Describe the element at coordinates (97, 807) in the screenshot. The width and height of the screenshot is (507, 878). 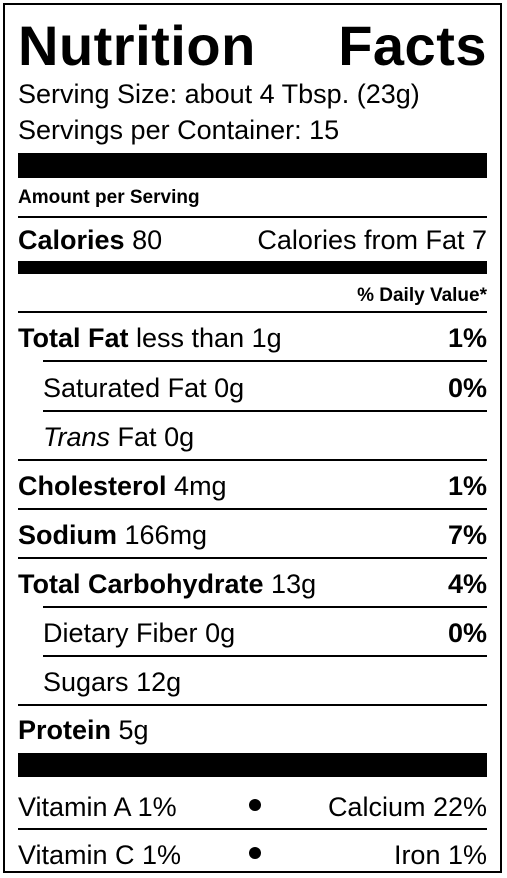
I see `vitamin-left: Vitamin A 1%` at that location.